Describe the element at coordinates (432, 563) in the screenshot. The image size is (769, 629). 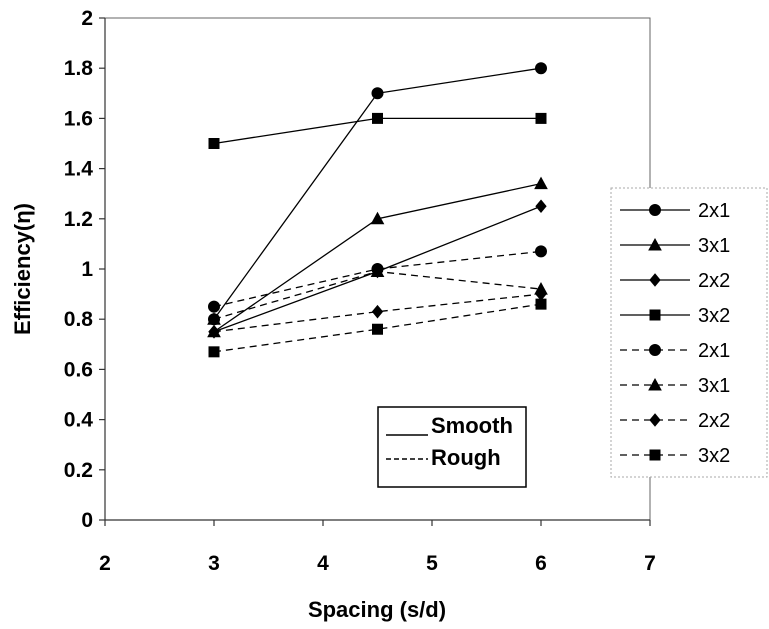
I see `x-tick-label: 5` at that location.